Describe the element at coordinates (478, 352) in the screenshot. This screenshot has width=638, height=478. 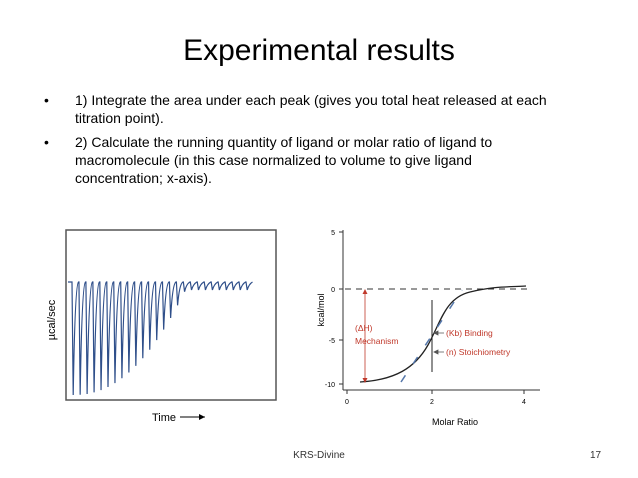
I see `annotation: (n) Stoichiometry` at that location.